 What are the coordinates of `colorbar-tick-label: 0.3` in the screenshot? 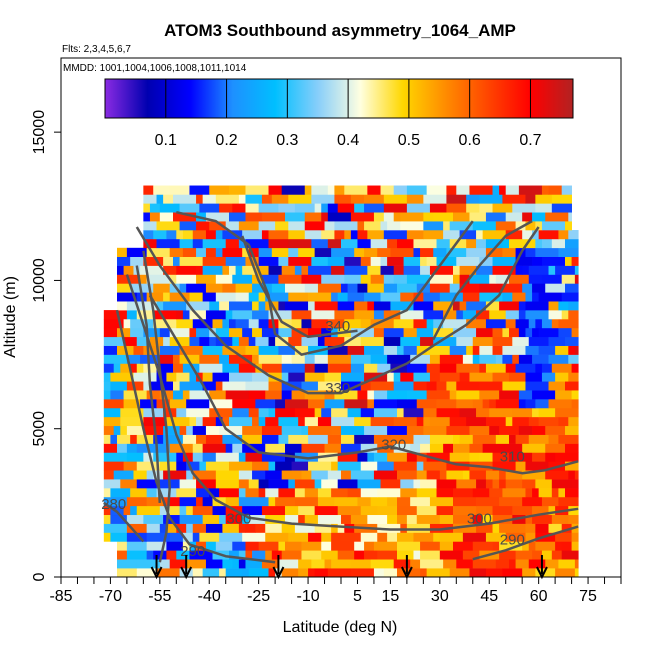 It's located at (287, 140).